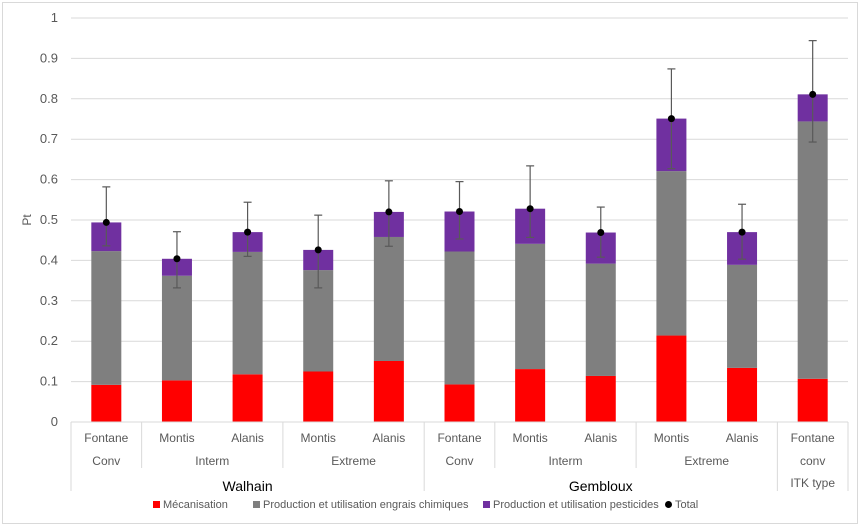  I want to click on y-tick-label: 1, so click(54, 17).